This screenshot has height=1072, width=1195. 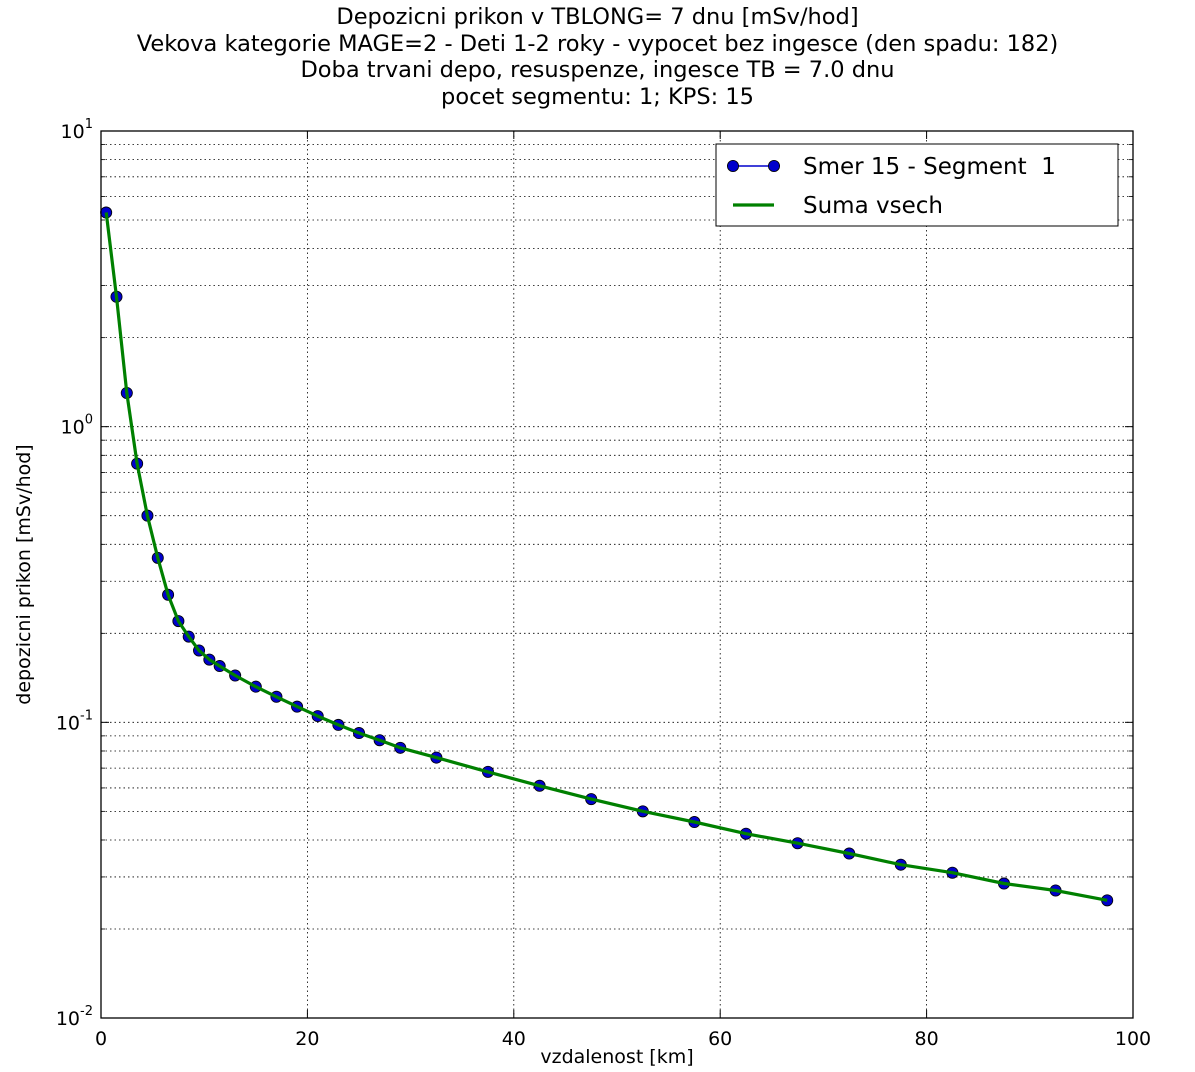 What do you see at coordinates (77, 130) in the screenshot?
I see `y-tick-label: 10¹` at bounding box center [77, 130].